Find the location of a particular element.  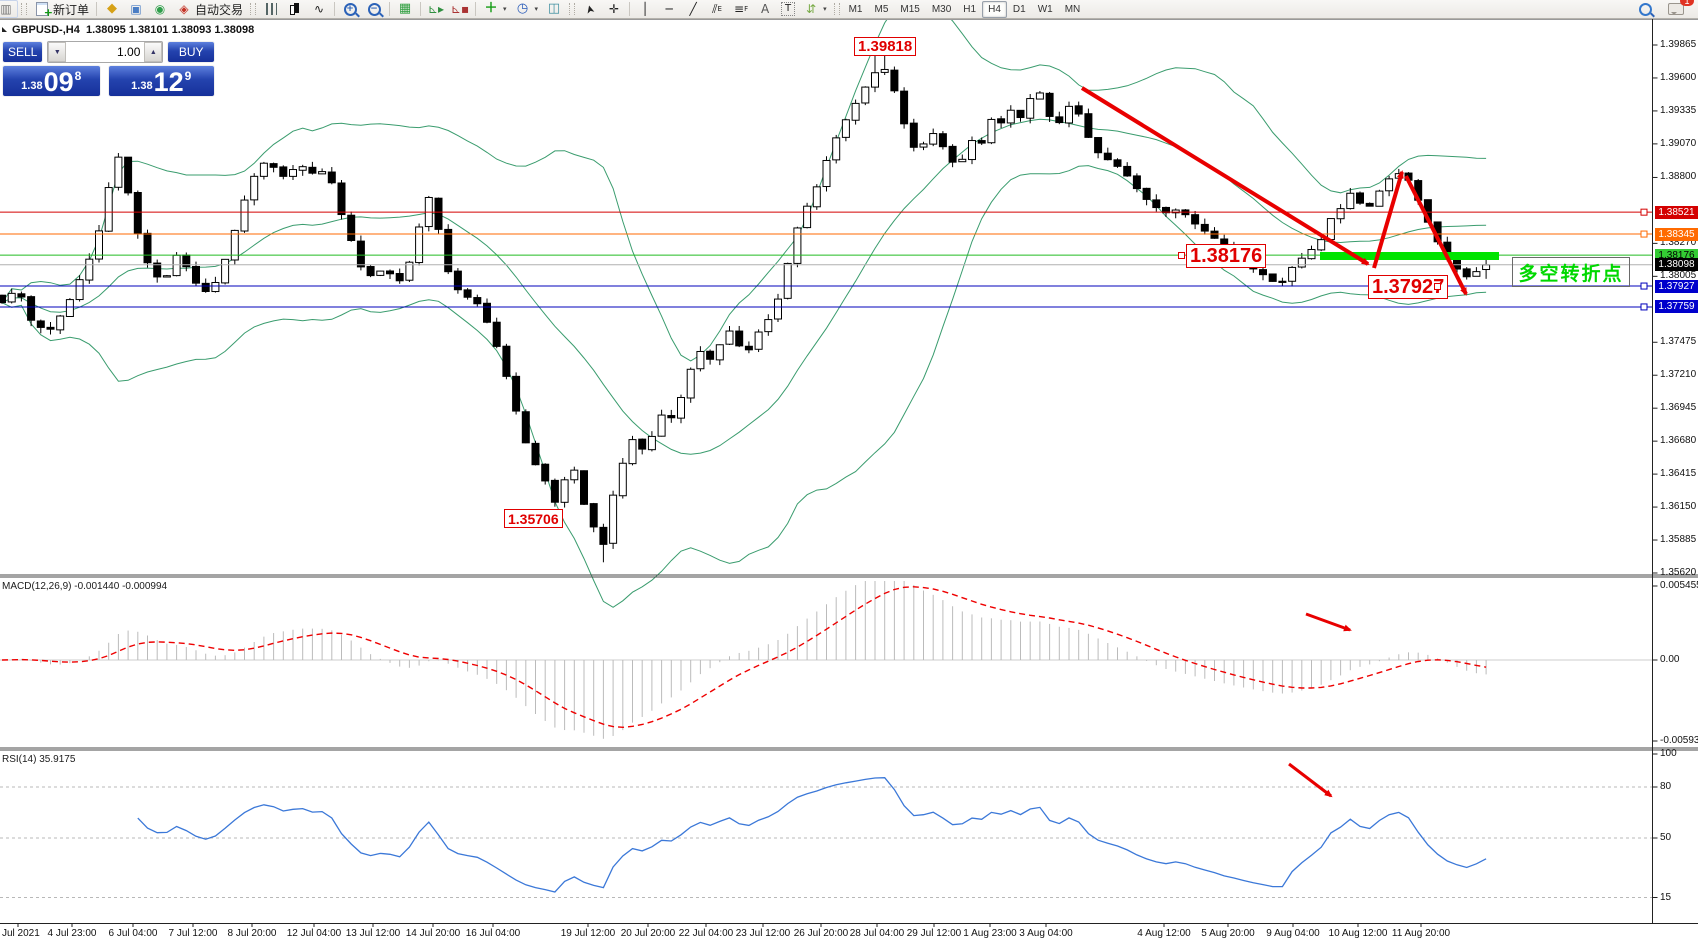

time-axis-label: 19 Jul 12:00 is located at coordinates (588, 933).